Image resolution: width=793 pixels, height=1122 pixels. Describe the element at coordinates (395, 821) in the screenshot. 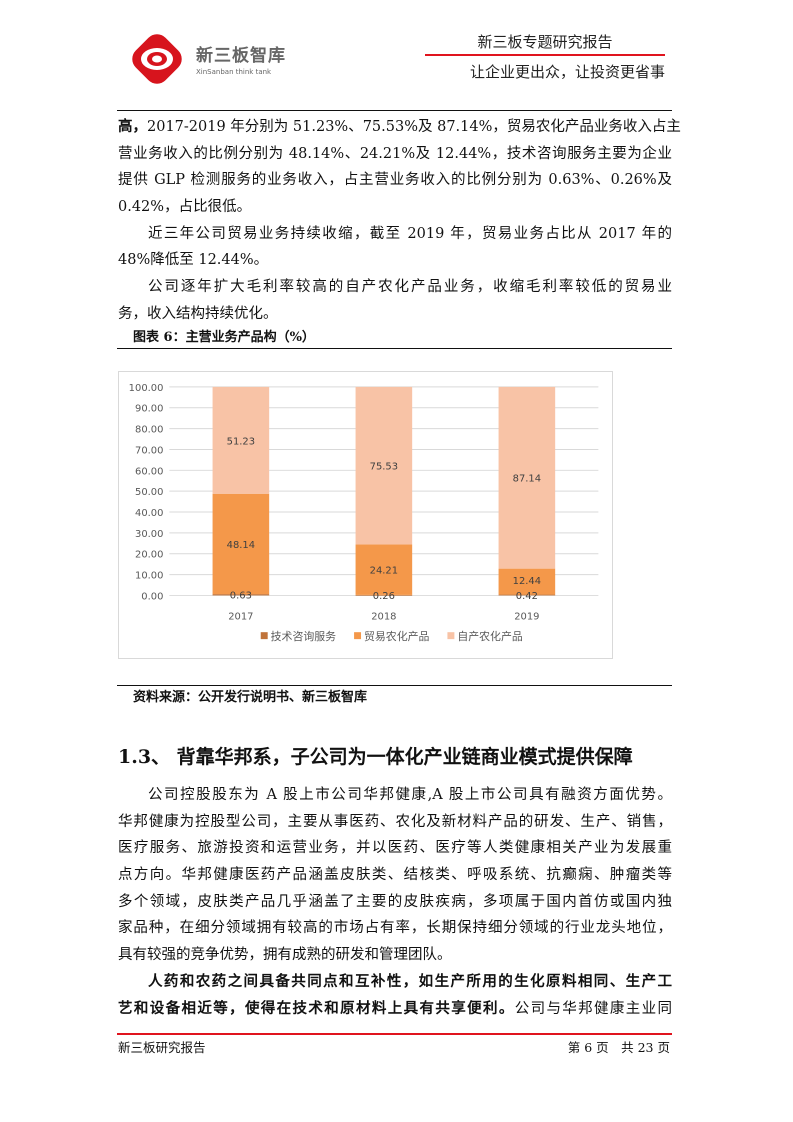

I see `paragraph-line: 华邦健康为控股型公司，主要从事医药、农化及新材料产品的研发、生产、销售，` at that location.